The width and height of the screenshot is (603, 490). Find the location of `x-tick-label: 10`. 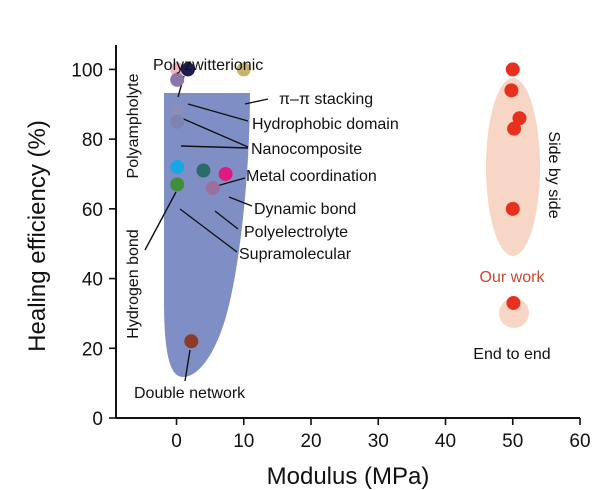

x-tick-label: 10 is located at coordinates (243, 441).